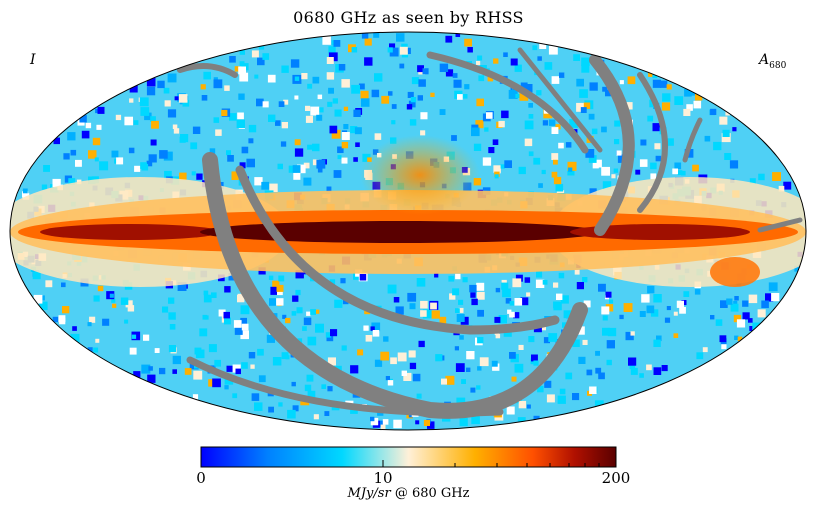  What do you see at coordinates (201, 478) in the screenshot?
I see `colorbar-tick-label-min: 0` at bounding box center [201, 478].